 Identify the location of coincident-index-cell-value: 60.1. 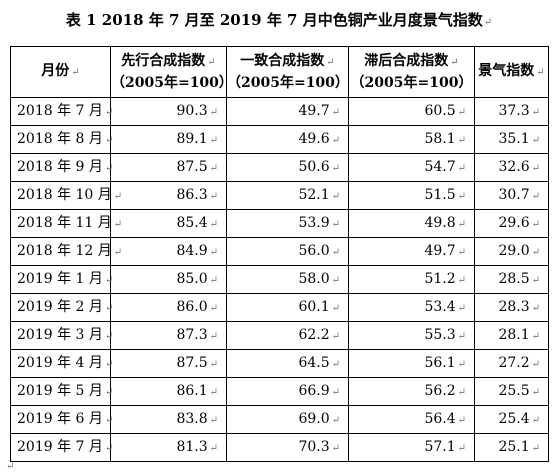
(314, 306).